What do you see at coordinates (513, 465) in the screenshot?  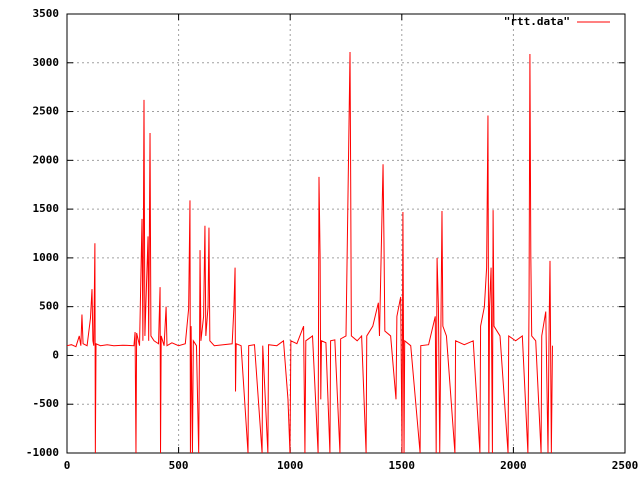 I see `x-tick-label: 2000` at bounding box center [513, 465].